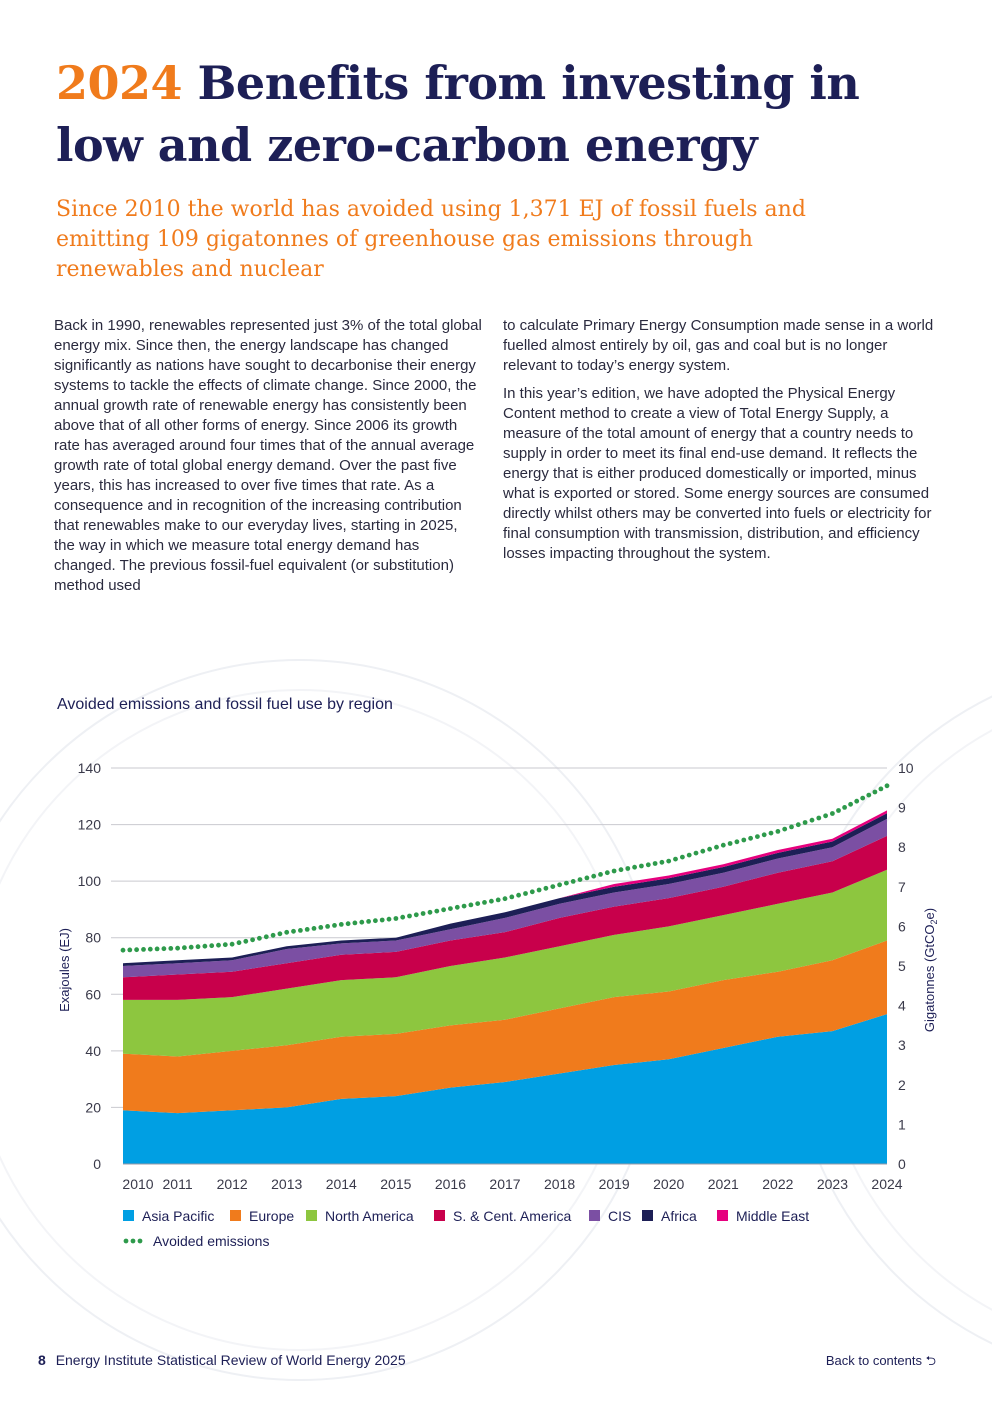 The width and height of the screenshot is (992, 1403). I want to click on legend-label: Africa, so click(679, 1216).